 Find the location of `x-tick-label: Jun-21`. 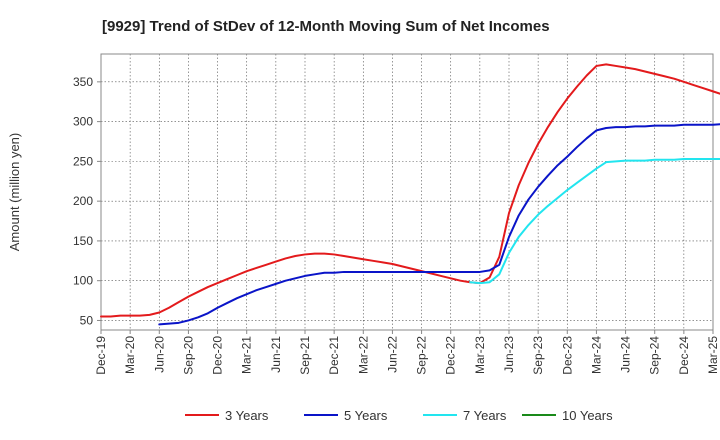

x-tick-label: Jun-21 is located at coordinates (276, 354).